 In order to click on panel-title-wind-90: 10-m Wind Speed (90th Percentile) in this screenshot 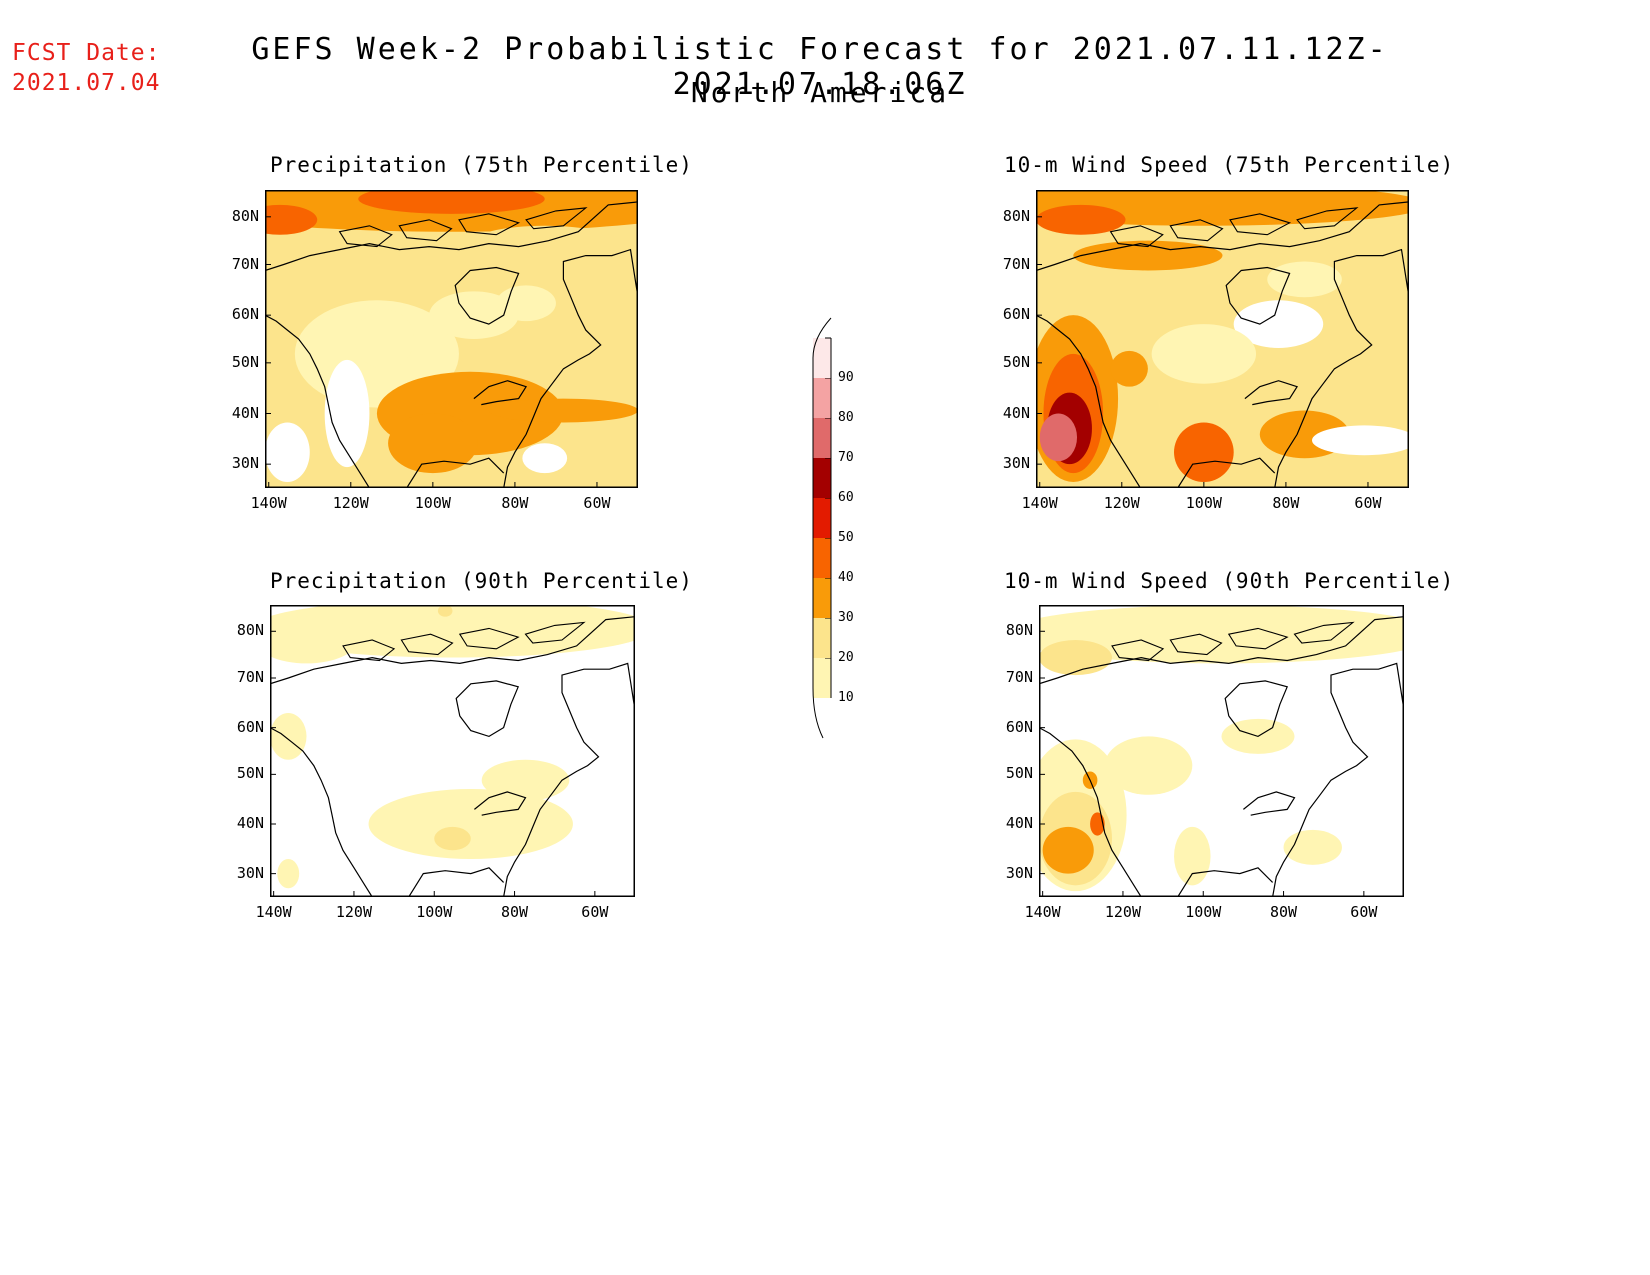, I will do `click(1229, 581)`.